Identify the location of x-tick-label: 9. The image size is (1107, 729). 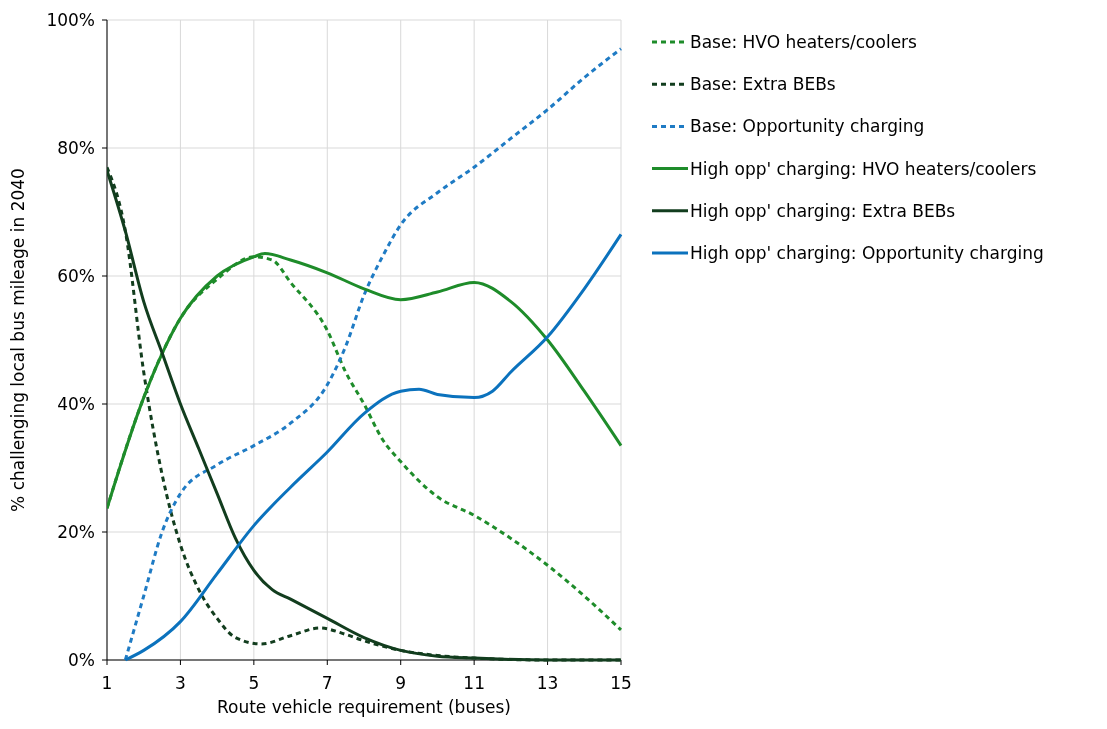
(401, 683).